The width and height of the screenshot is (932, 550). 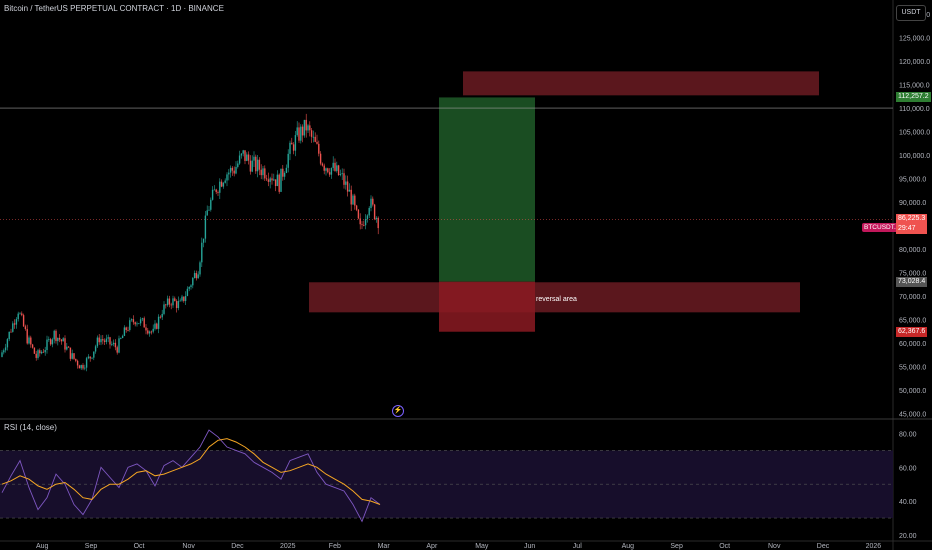 I want to click on y-tick-label: 120,000.0, so click(x=914, y=62).